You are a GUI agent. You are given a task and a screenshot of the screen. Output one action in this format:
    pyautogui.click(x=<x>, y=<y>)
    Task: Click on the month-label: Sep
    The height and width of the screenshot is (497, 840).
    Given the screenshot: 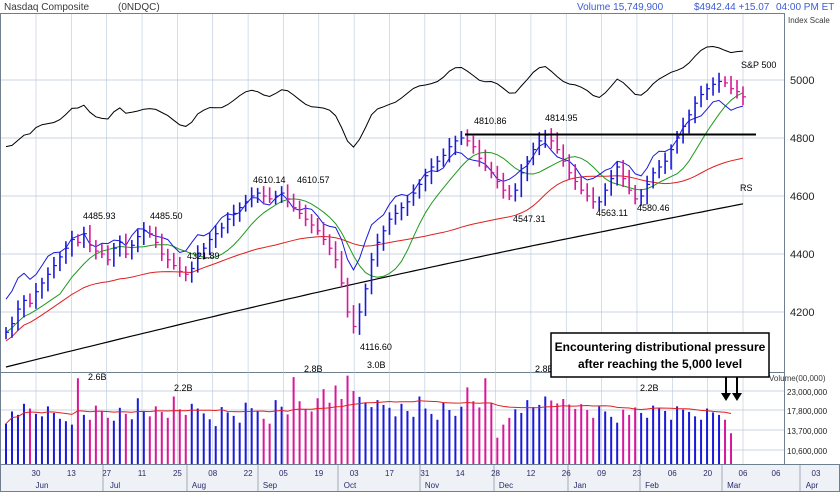 What is the action you would take?
    pyautogui.click(x=270, y=485)
    